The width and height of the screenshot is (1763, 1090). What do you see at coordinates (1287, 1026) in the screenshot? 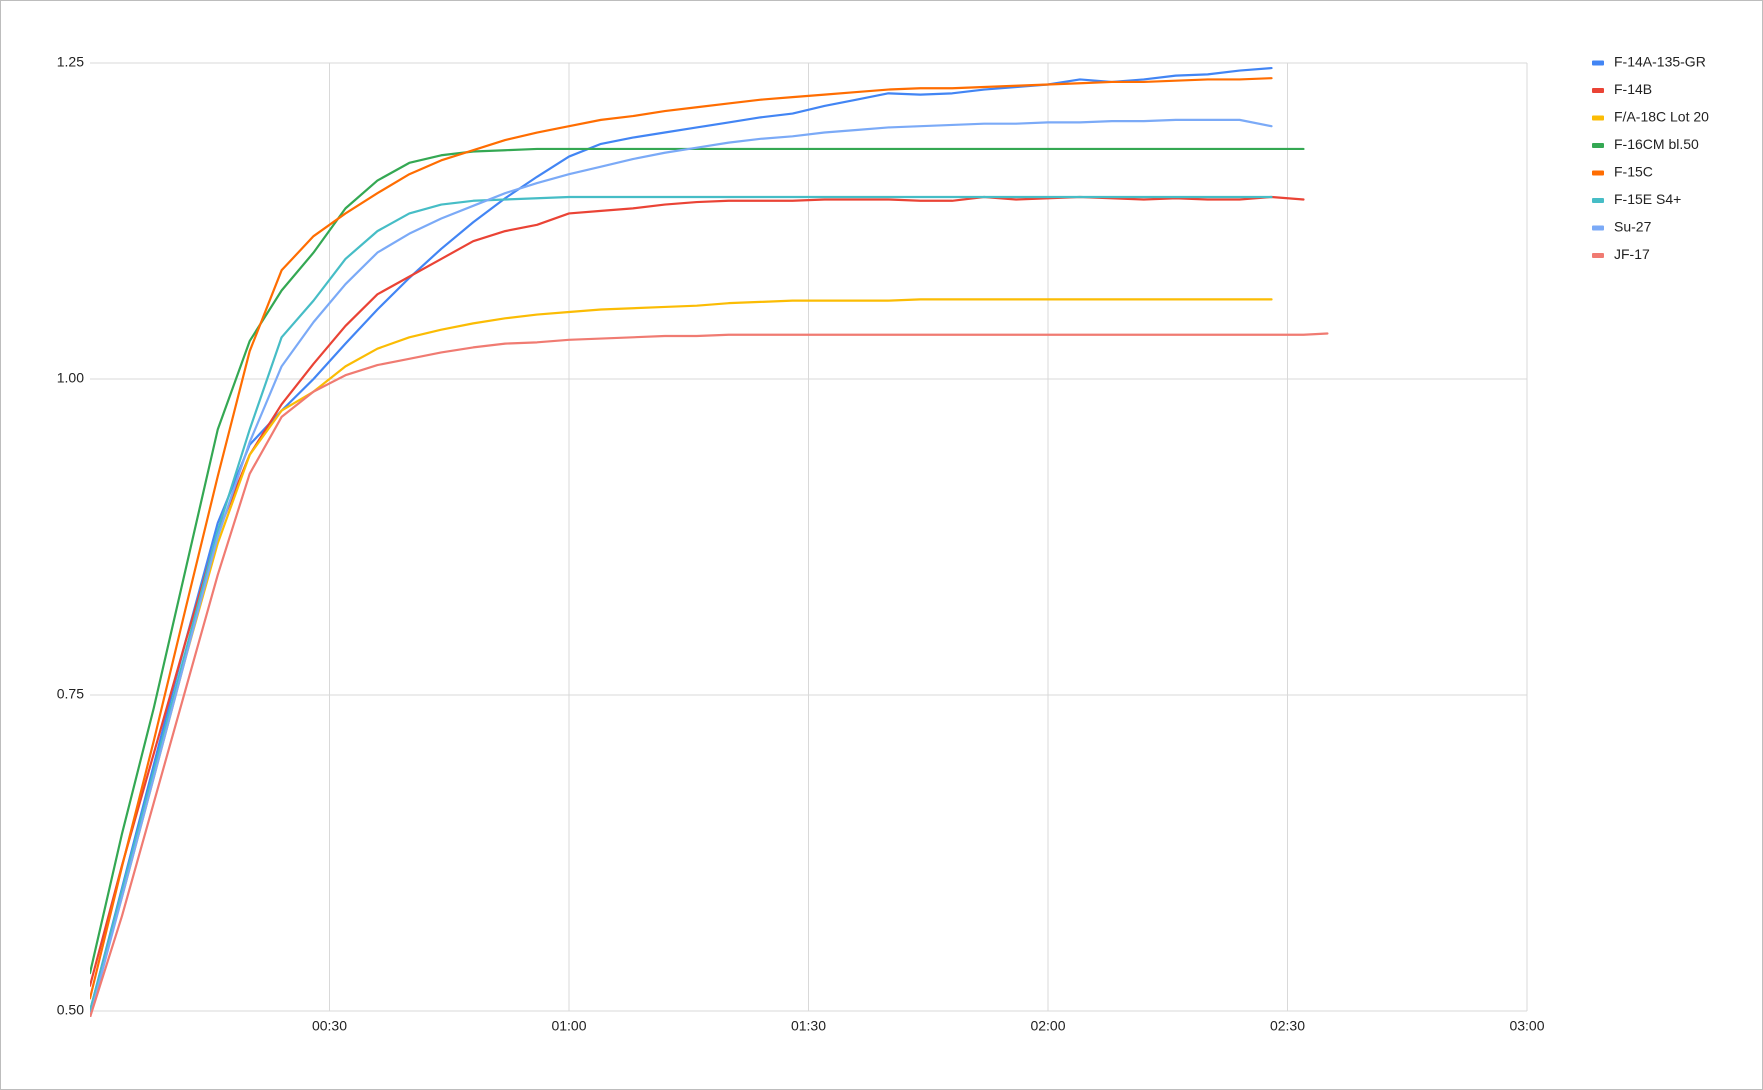
I see `x-tick-label: 02:30` at bounding box center [1287, 1026].